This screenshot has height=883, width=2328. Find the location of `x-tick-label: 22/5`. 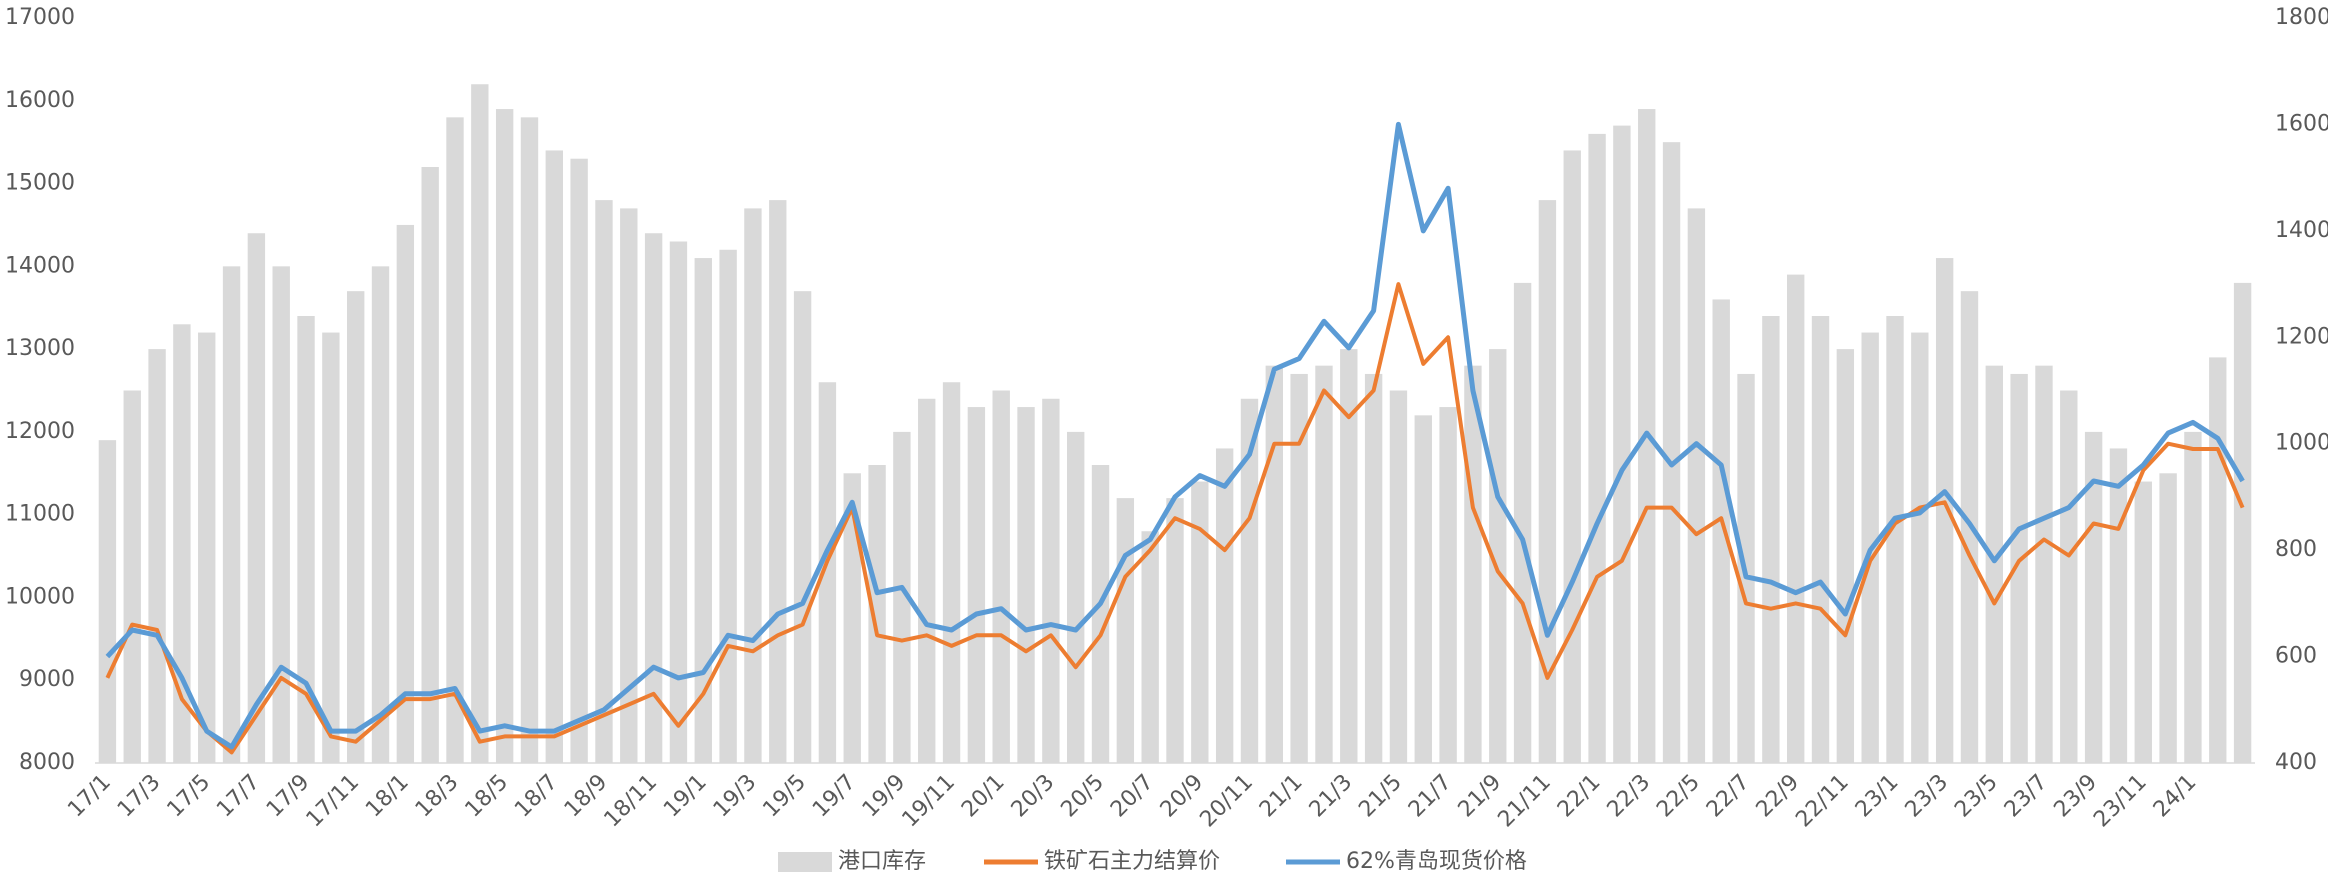

x-tick-label: 22/5 is located at coordinates (1678, 796).